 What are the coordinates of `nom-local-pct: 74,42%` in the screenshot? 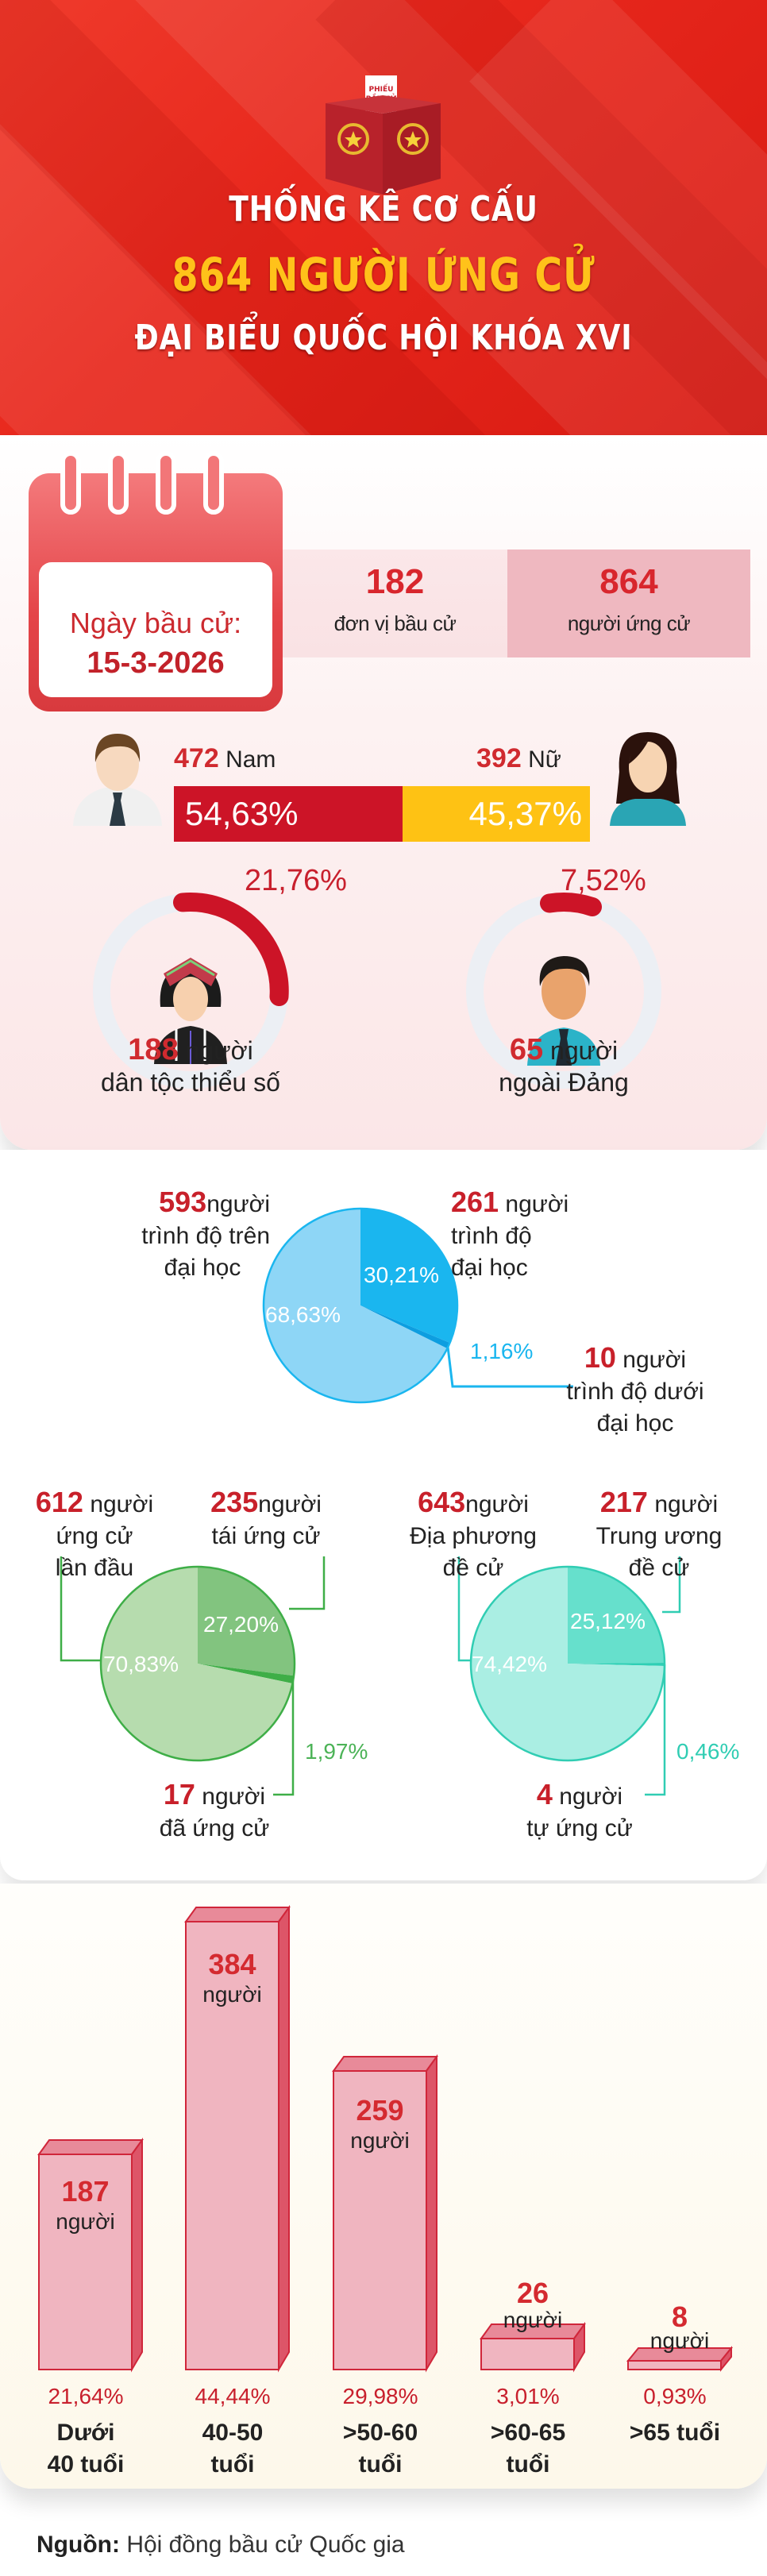 It's located at (510, 1664).